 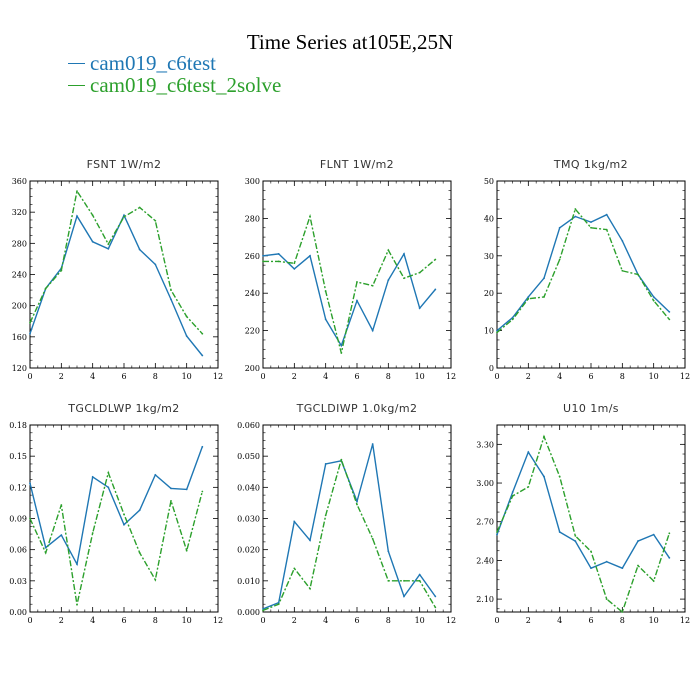 I want to click on y-tick-label: 280, so click(x=19, y=243).